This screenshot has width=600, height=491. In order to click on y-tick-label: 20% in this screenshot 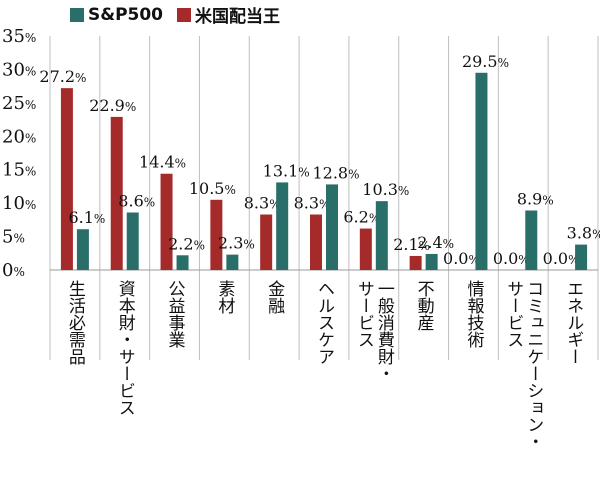, I will do `click(19, 136)`.